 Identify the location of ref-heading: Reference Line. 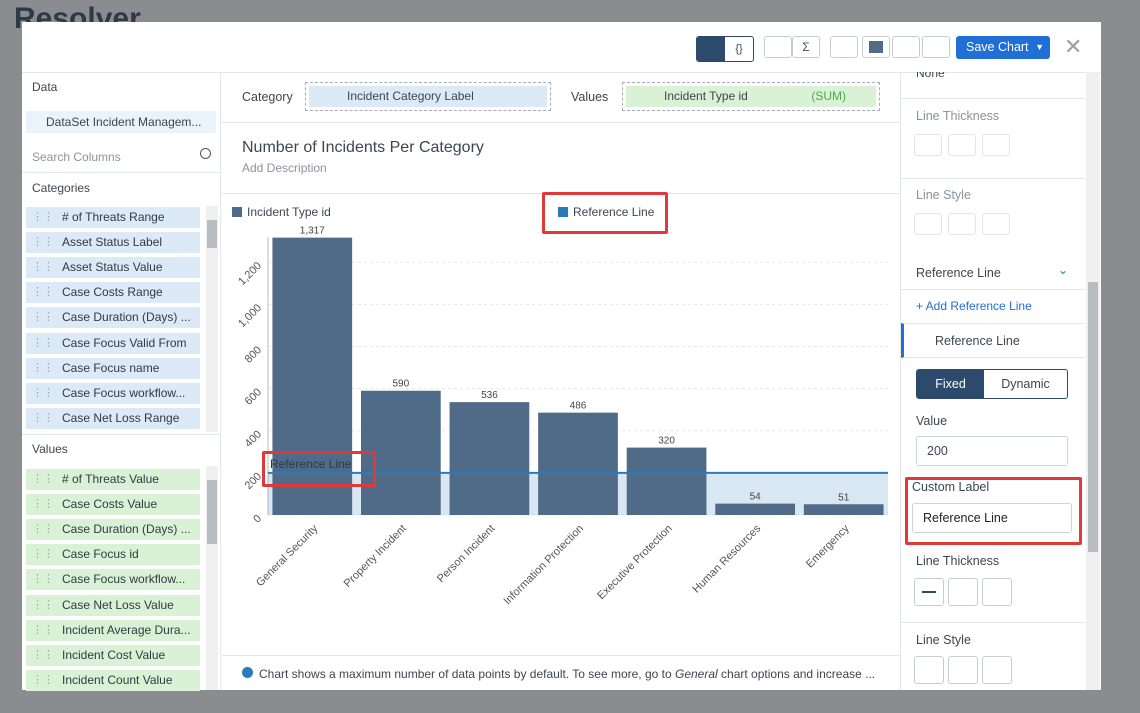
(958, 273).